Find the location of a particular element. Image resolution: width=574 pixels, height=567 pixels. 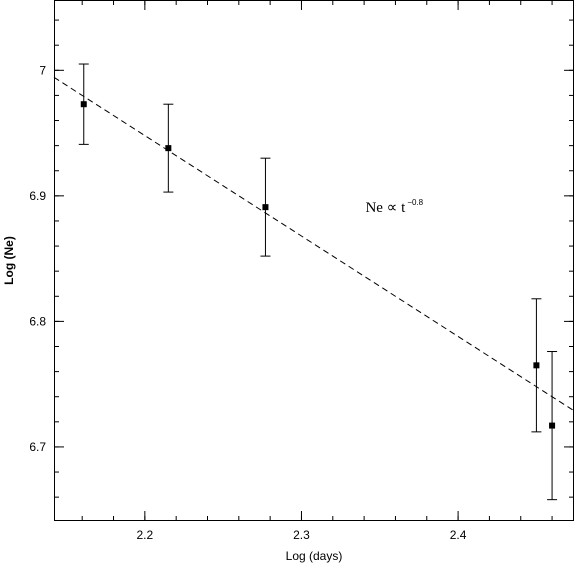

annotation-exponent: −0.8 is located at coordinates (415, 202).